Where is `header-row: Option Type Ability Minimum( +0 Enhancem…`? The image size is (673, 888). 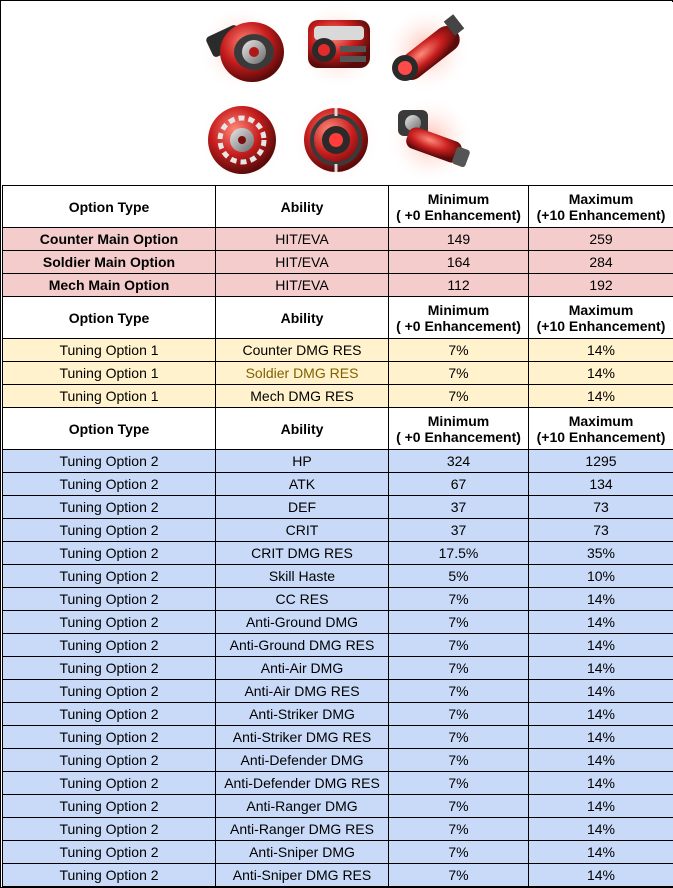 header-row: Option Type Ability Minimum( +0 Enhancem… is located at coordinates (337, 206).